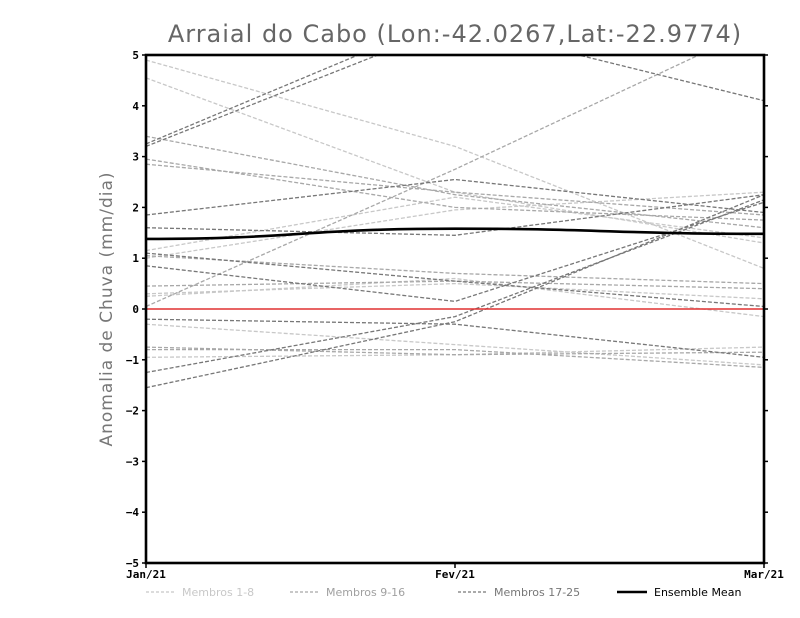 This screenshot has height=618, width=800. What do you see at coordinates (107, 308) in the screenshot?
I see `y-axis-label: Anomalia de Chuva (mm/dia)` at bounding box center [107, 308].